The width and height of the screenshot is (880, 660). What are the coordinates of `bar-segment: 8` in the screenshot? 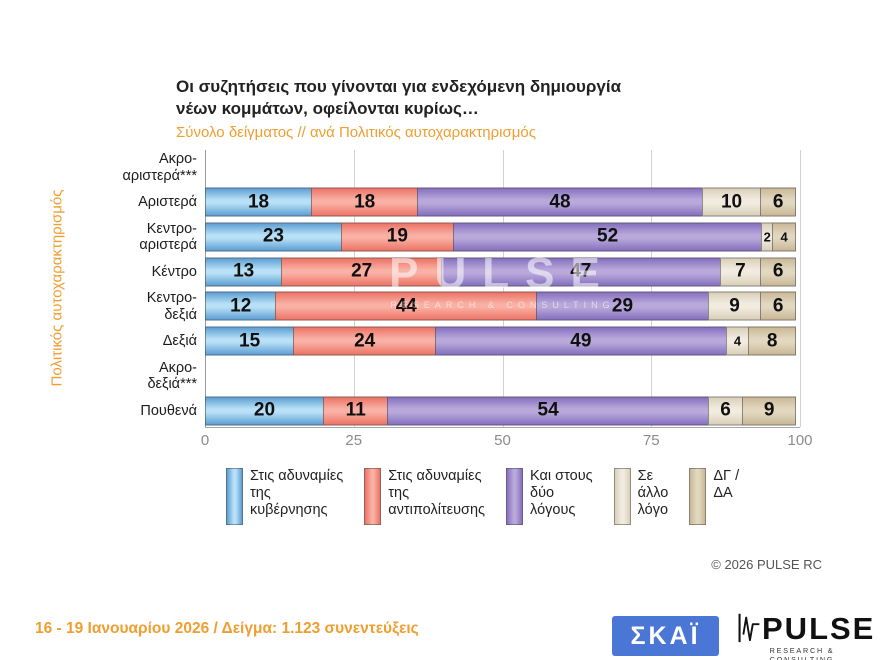 It's located at (772, 341).